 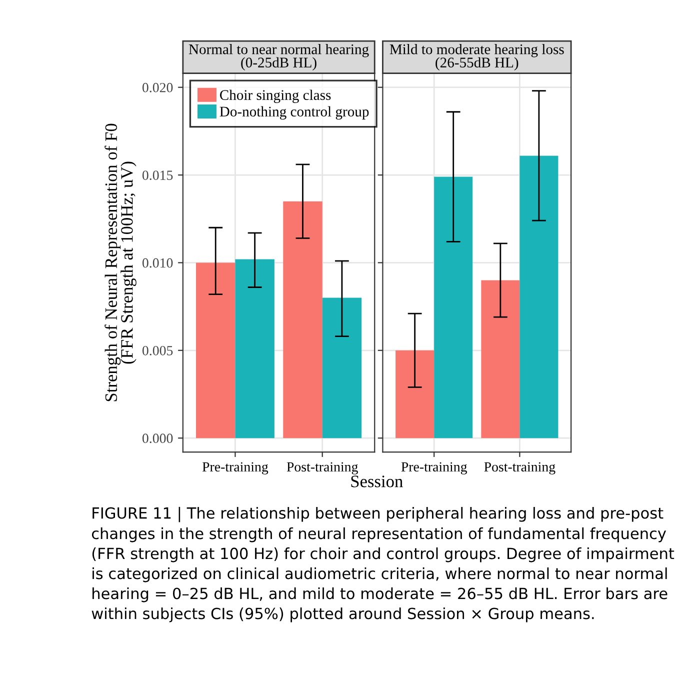 I want to click on y-tick-label: 0.015, so click(x=157, y=175).